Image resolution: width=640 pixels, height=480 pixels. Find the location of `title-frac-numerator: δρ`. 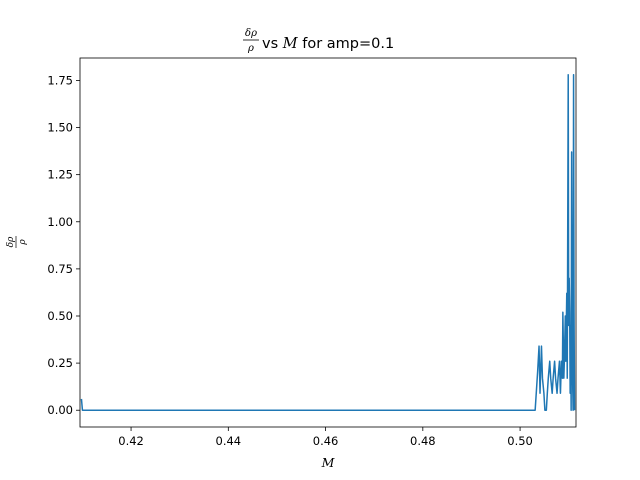

title-frac-numerator: δρ is located at coordinates (251, 33).